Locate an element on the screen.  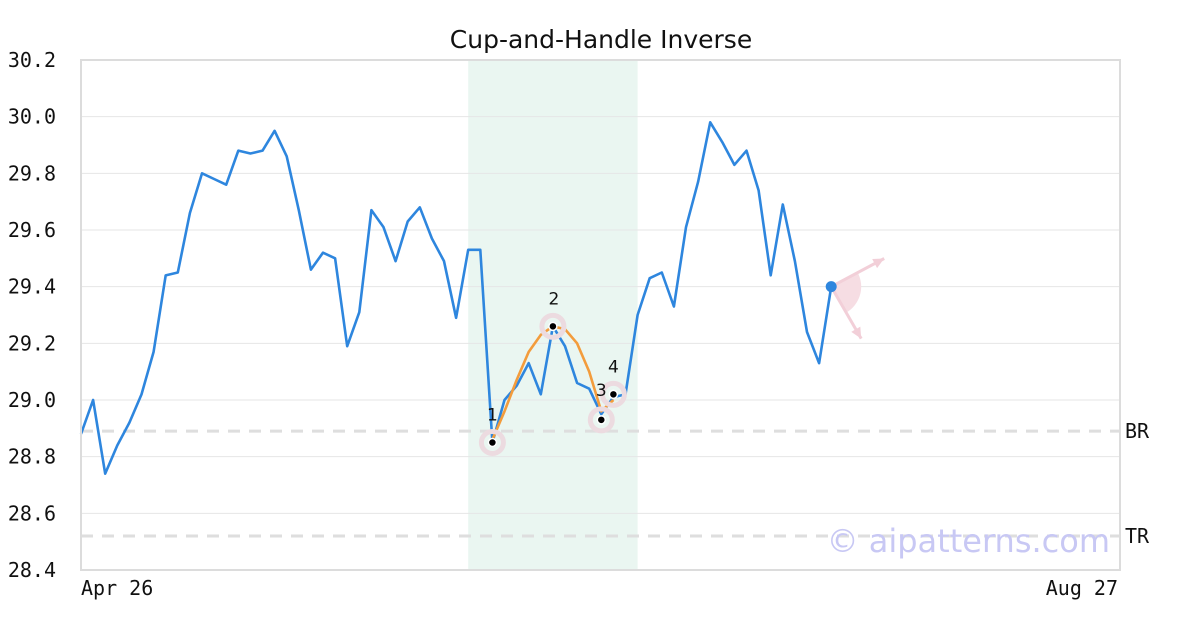
y-tick-label: 28.6 is located at coordinates (32, 513).